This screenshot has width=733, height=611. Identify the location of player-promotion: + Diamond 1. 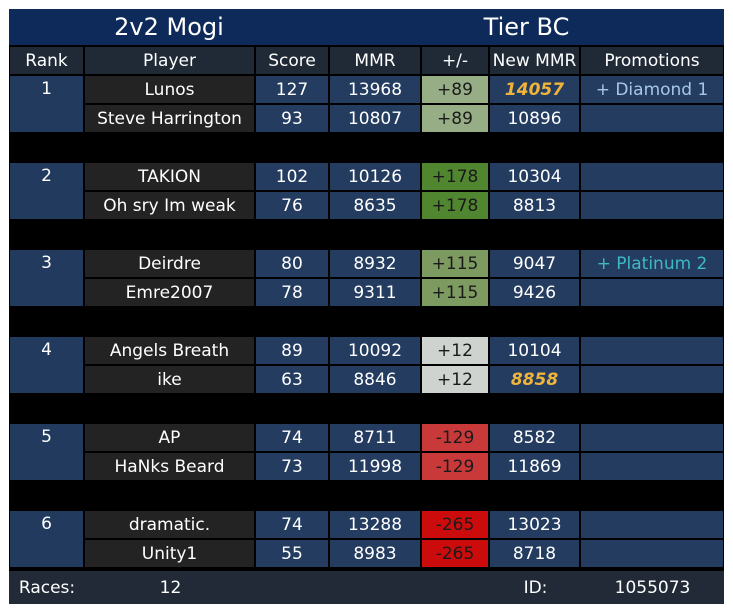
(652, 89).